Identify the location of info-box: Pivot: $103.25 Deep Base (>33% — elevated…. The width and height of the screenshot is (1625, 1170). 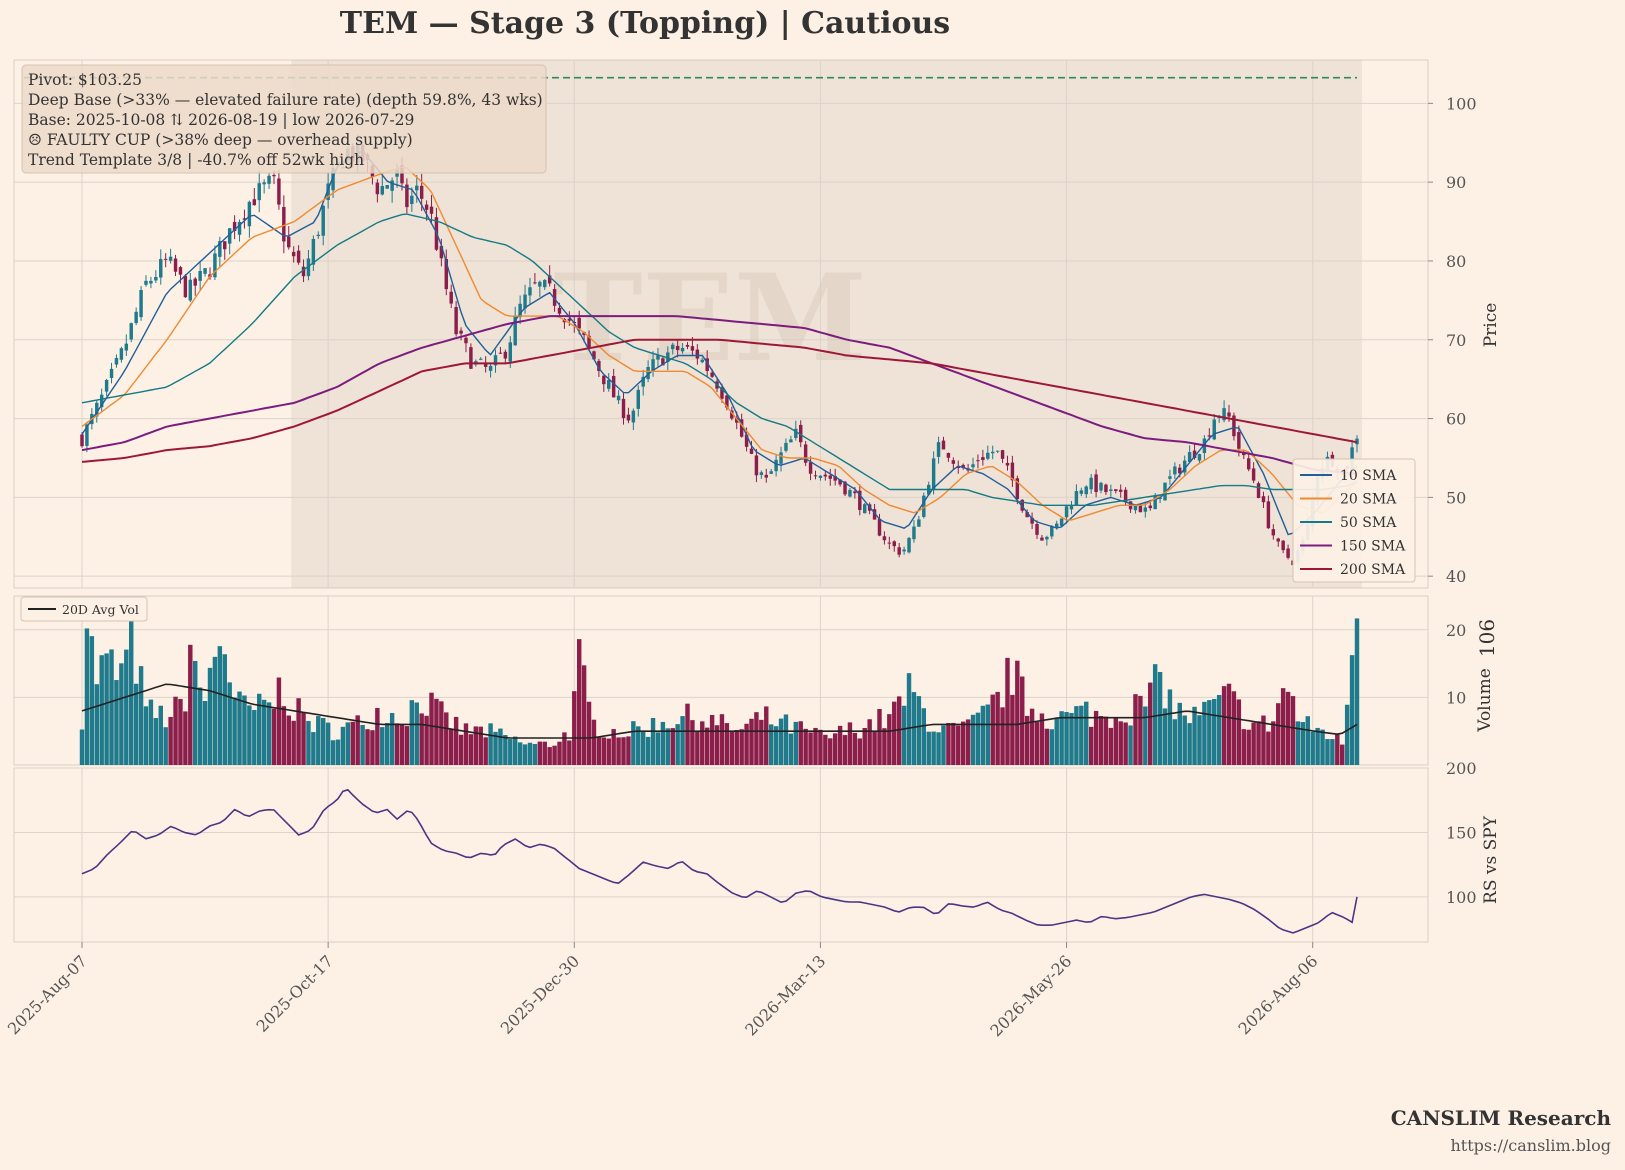
(284, 119).